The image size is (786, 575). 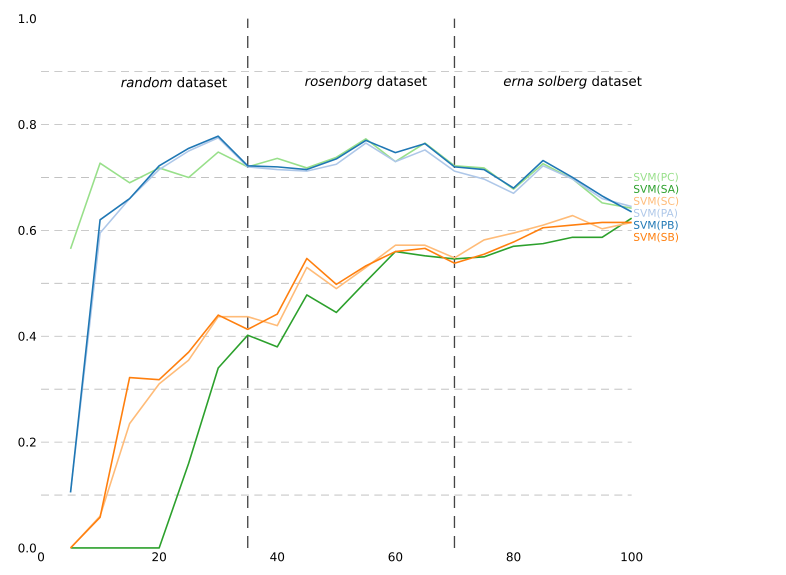 I want to click on y-tick-label: 0.8, so click(x=27, y=125).